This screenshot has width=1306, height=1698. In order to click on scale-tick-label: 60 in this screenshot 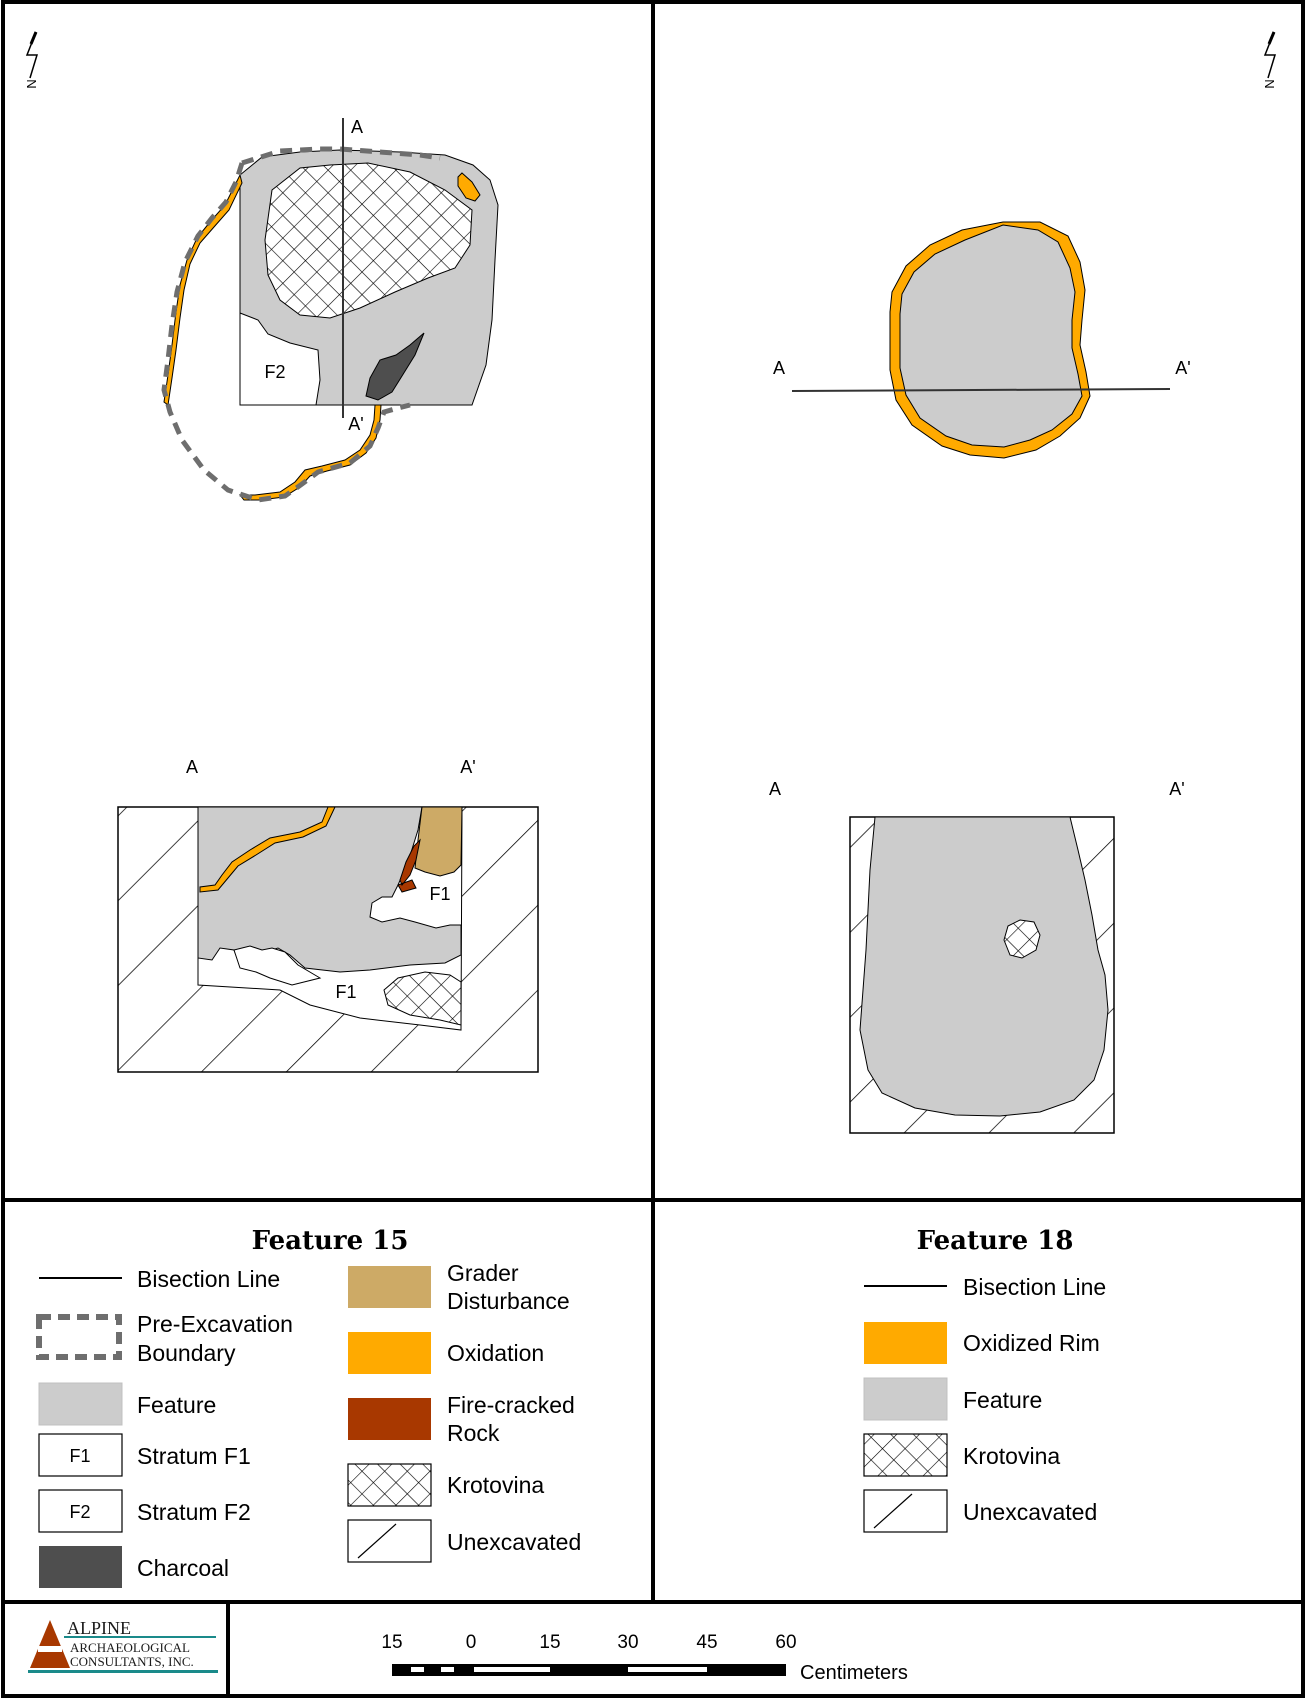, I will do `click(785, 1642)`.